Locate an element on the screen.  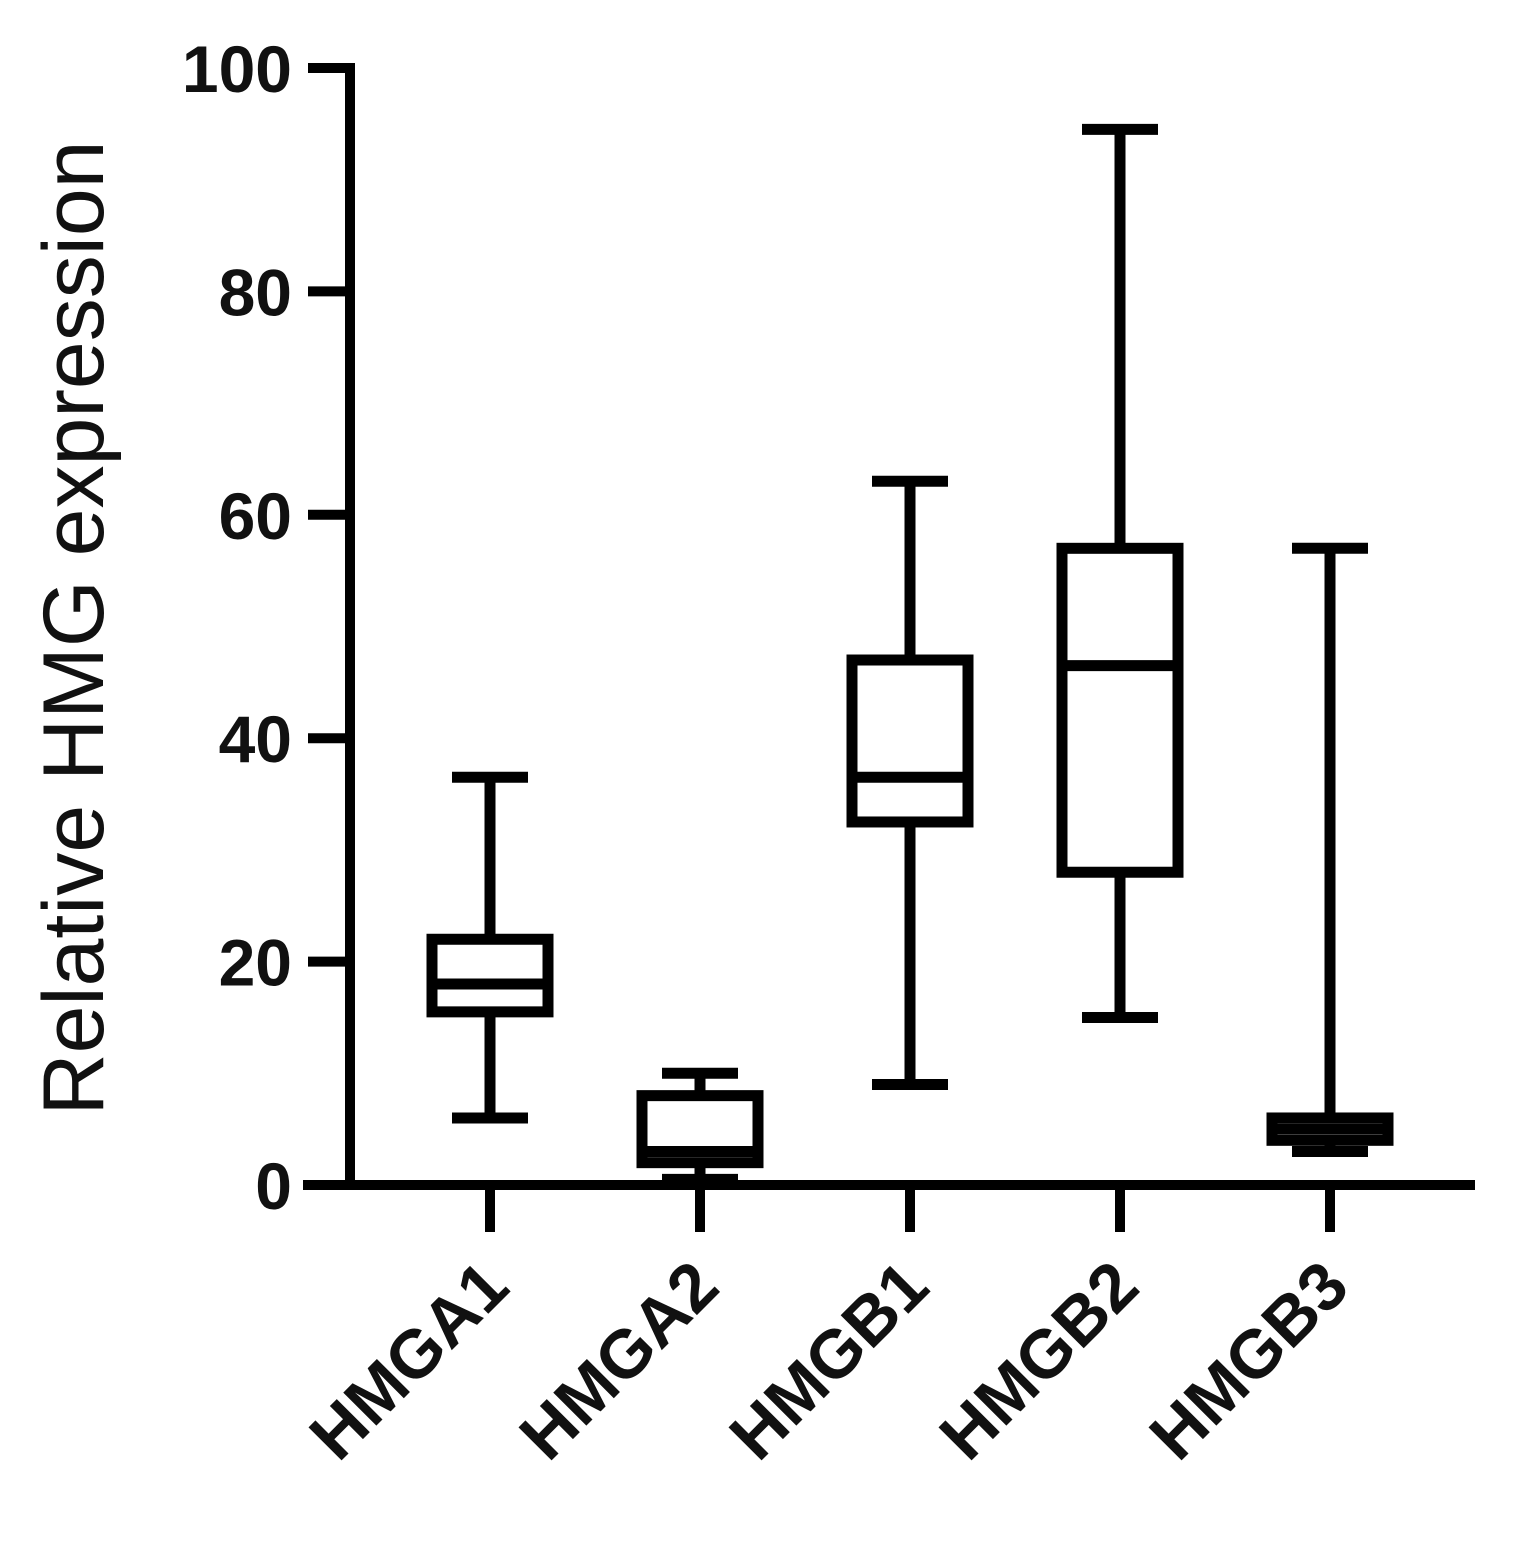
x-tick-label: HMGA2 is located at coordinates (618, 1360).